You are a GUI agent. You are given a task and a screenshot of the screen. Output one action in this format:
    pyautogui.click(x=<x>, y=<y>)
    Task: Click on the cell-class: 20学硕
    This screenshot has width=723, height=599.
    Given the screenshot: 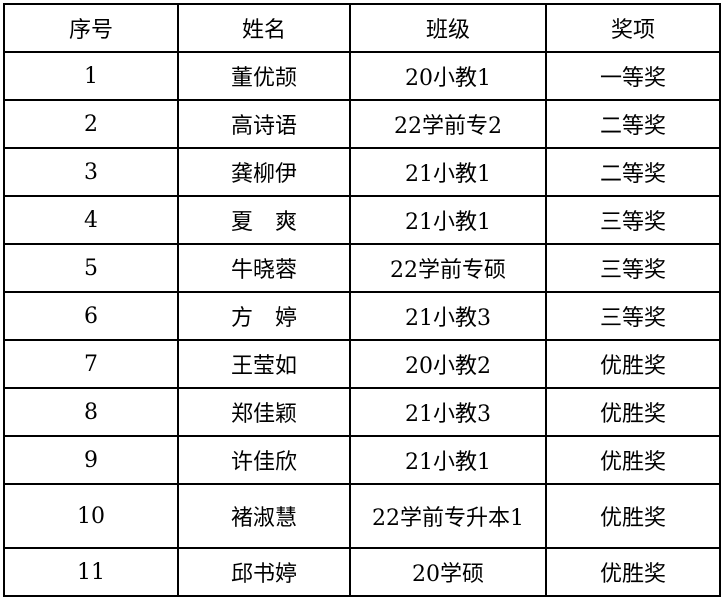 What is the action you would take?
    pyautogui.click(x=448, y=572)
    